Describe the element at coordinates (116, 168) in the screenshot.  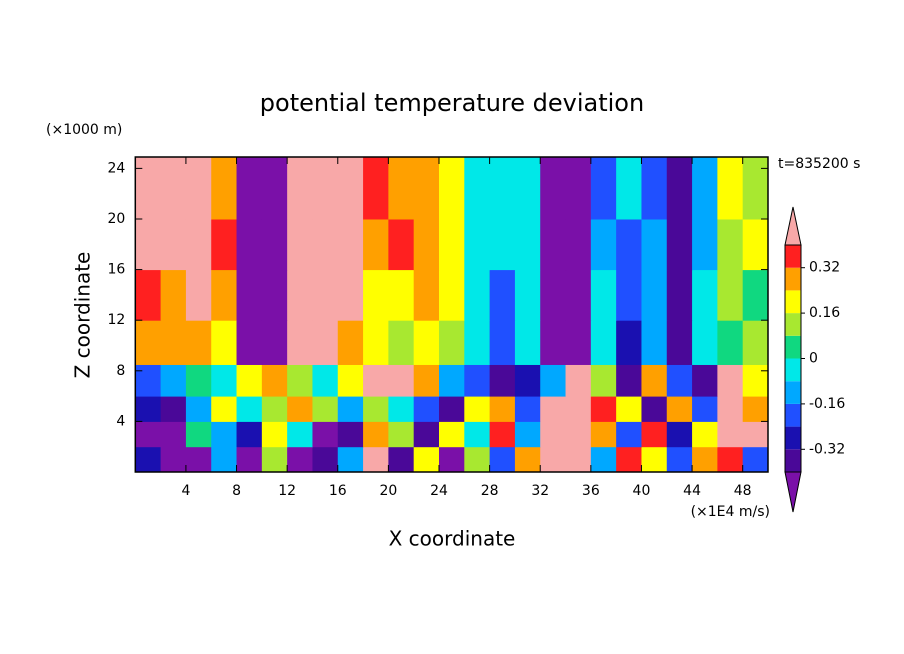
I see `y-tick-label: 24` at that location.